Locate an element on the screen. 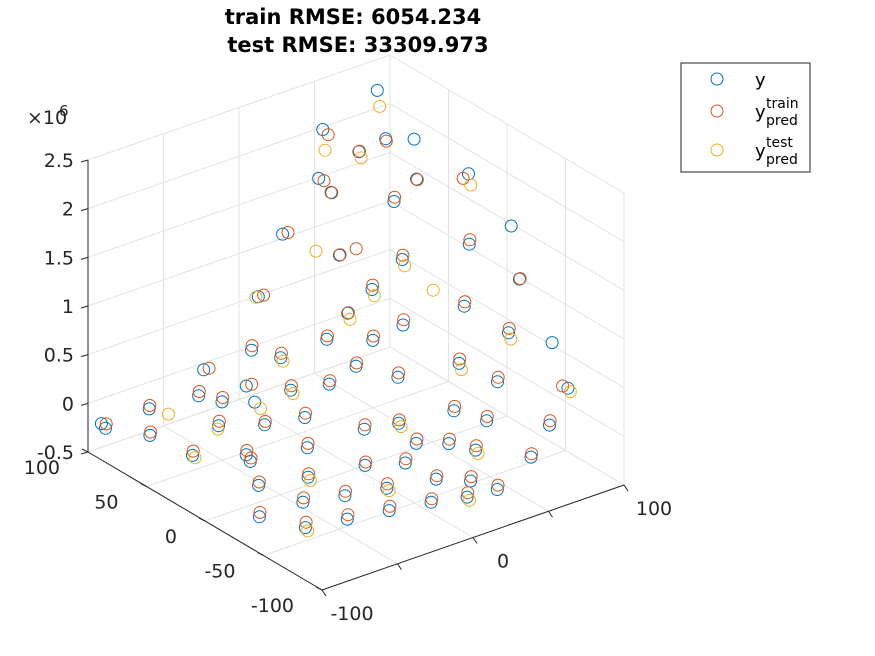  z-tick-label: -0.5 is located at coordinates (55, 453).